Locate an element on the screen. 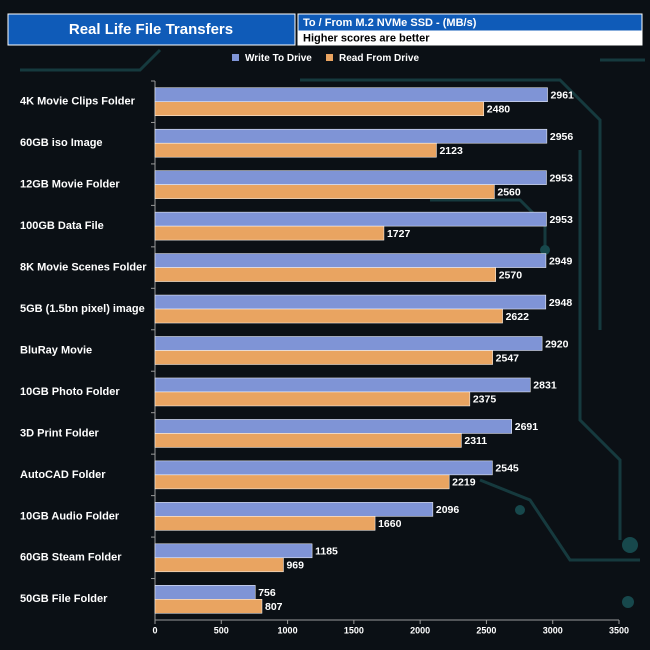 This screenshot has width=650, height=650. value-label: 2560 is located at coordinates (509, 192).